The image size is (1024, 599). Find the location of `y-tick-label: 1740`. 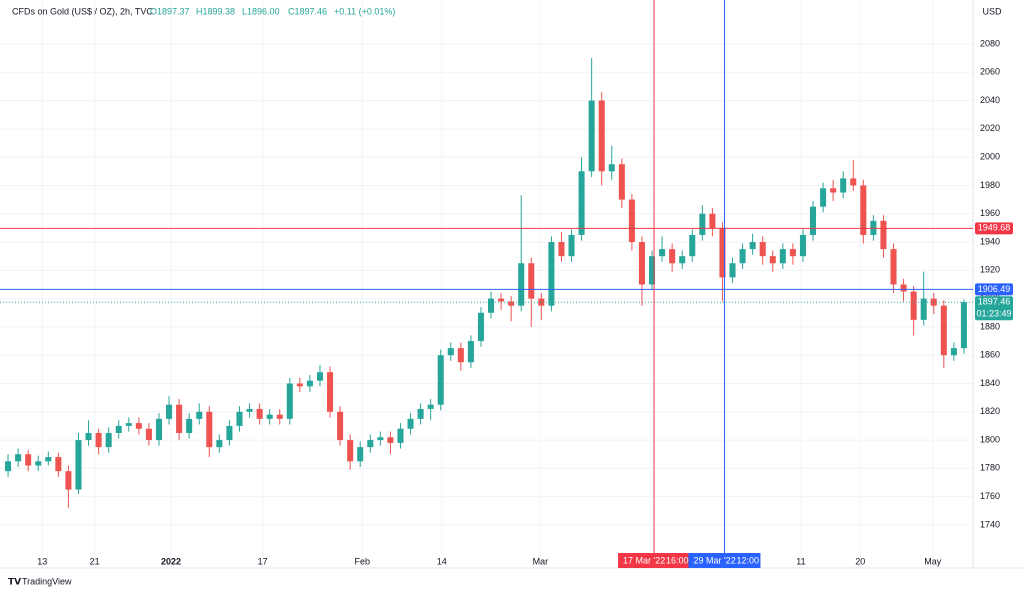

y-tick-label: 1740 is located at coordinates (990, 524).